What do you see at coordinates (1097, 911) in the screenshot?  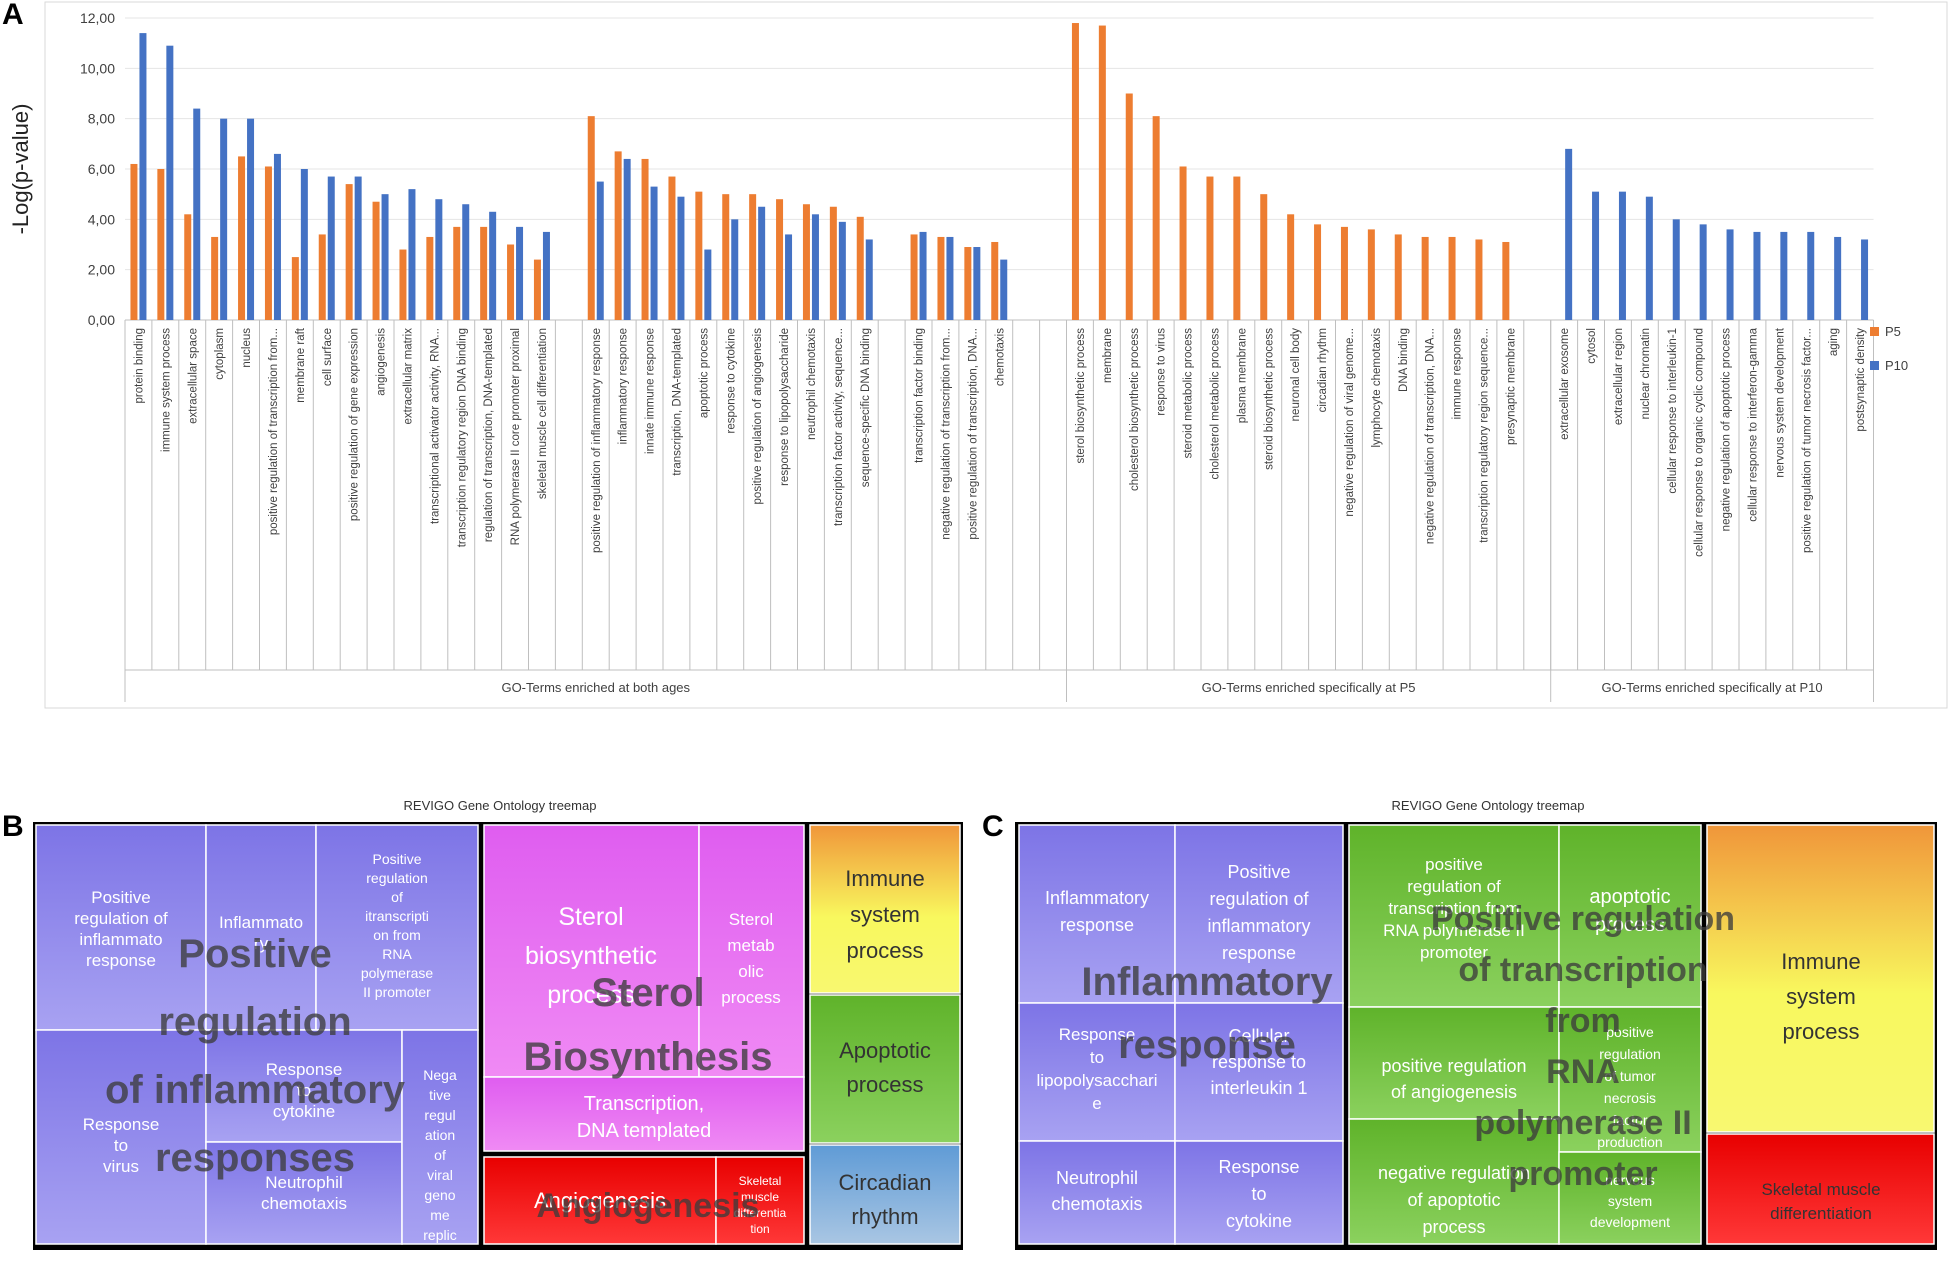 I see `tile-label: Inflammatory response` at bounding box center [1097, 911].